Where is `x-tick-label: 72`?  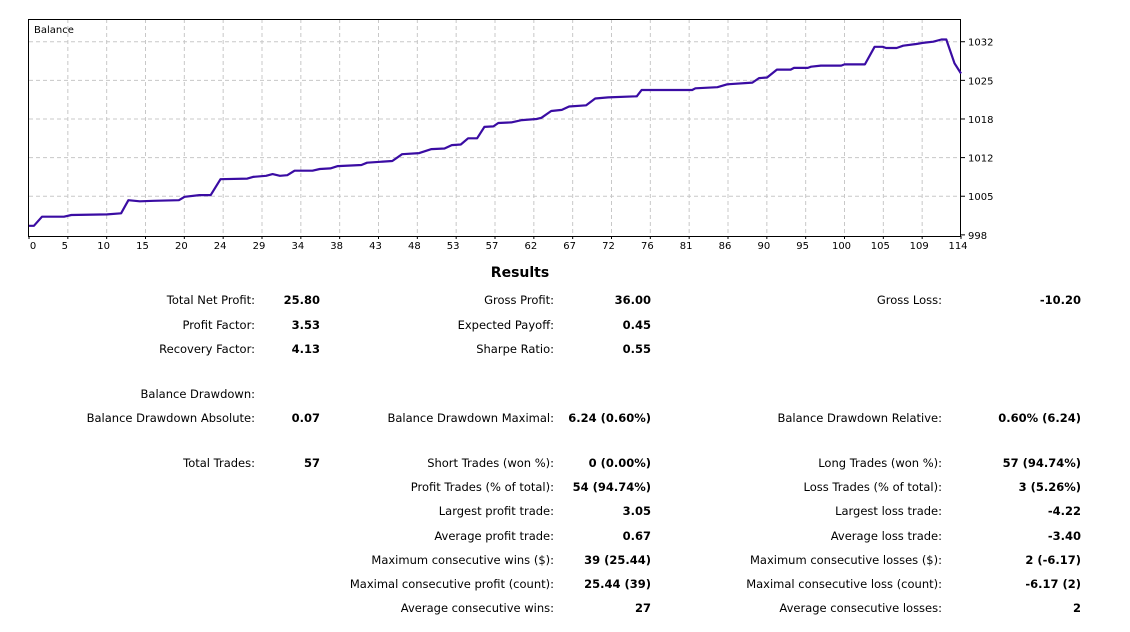
x-tick-label: 72 is located at coordinates (608, 246).